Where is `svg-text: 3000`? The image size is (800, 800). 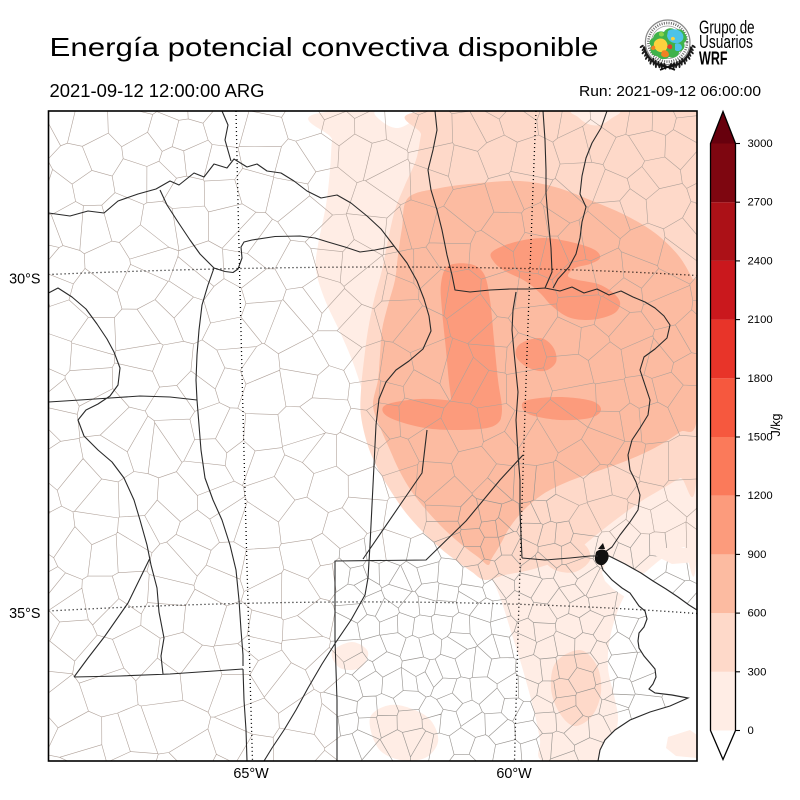
svg-text: 3000 is located at coordinates (760, 144).